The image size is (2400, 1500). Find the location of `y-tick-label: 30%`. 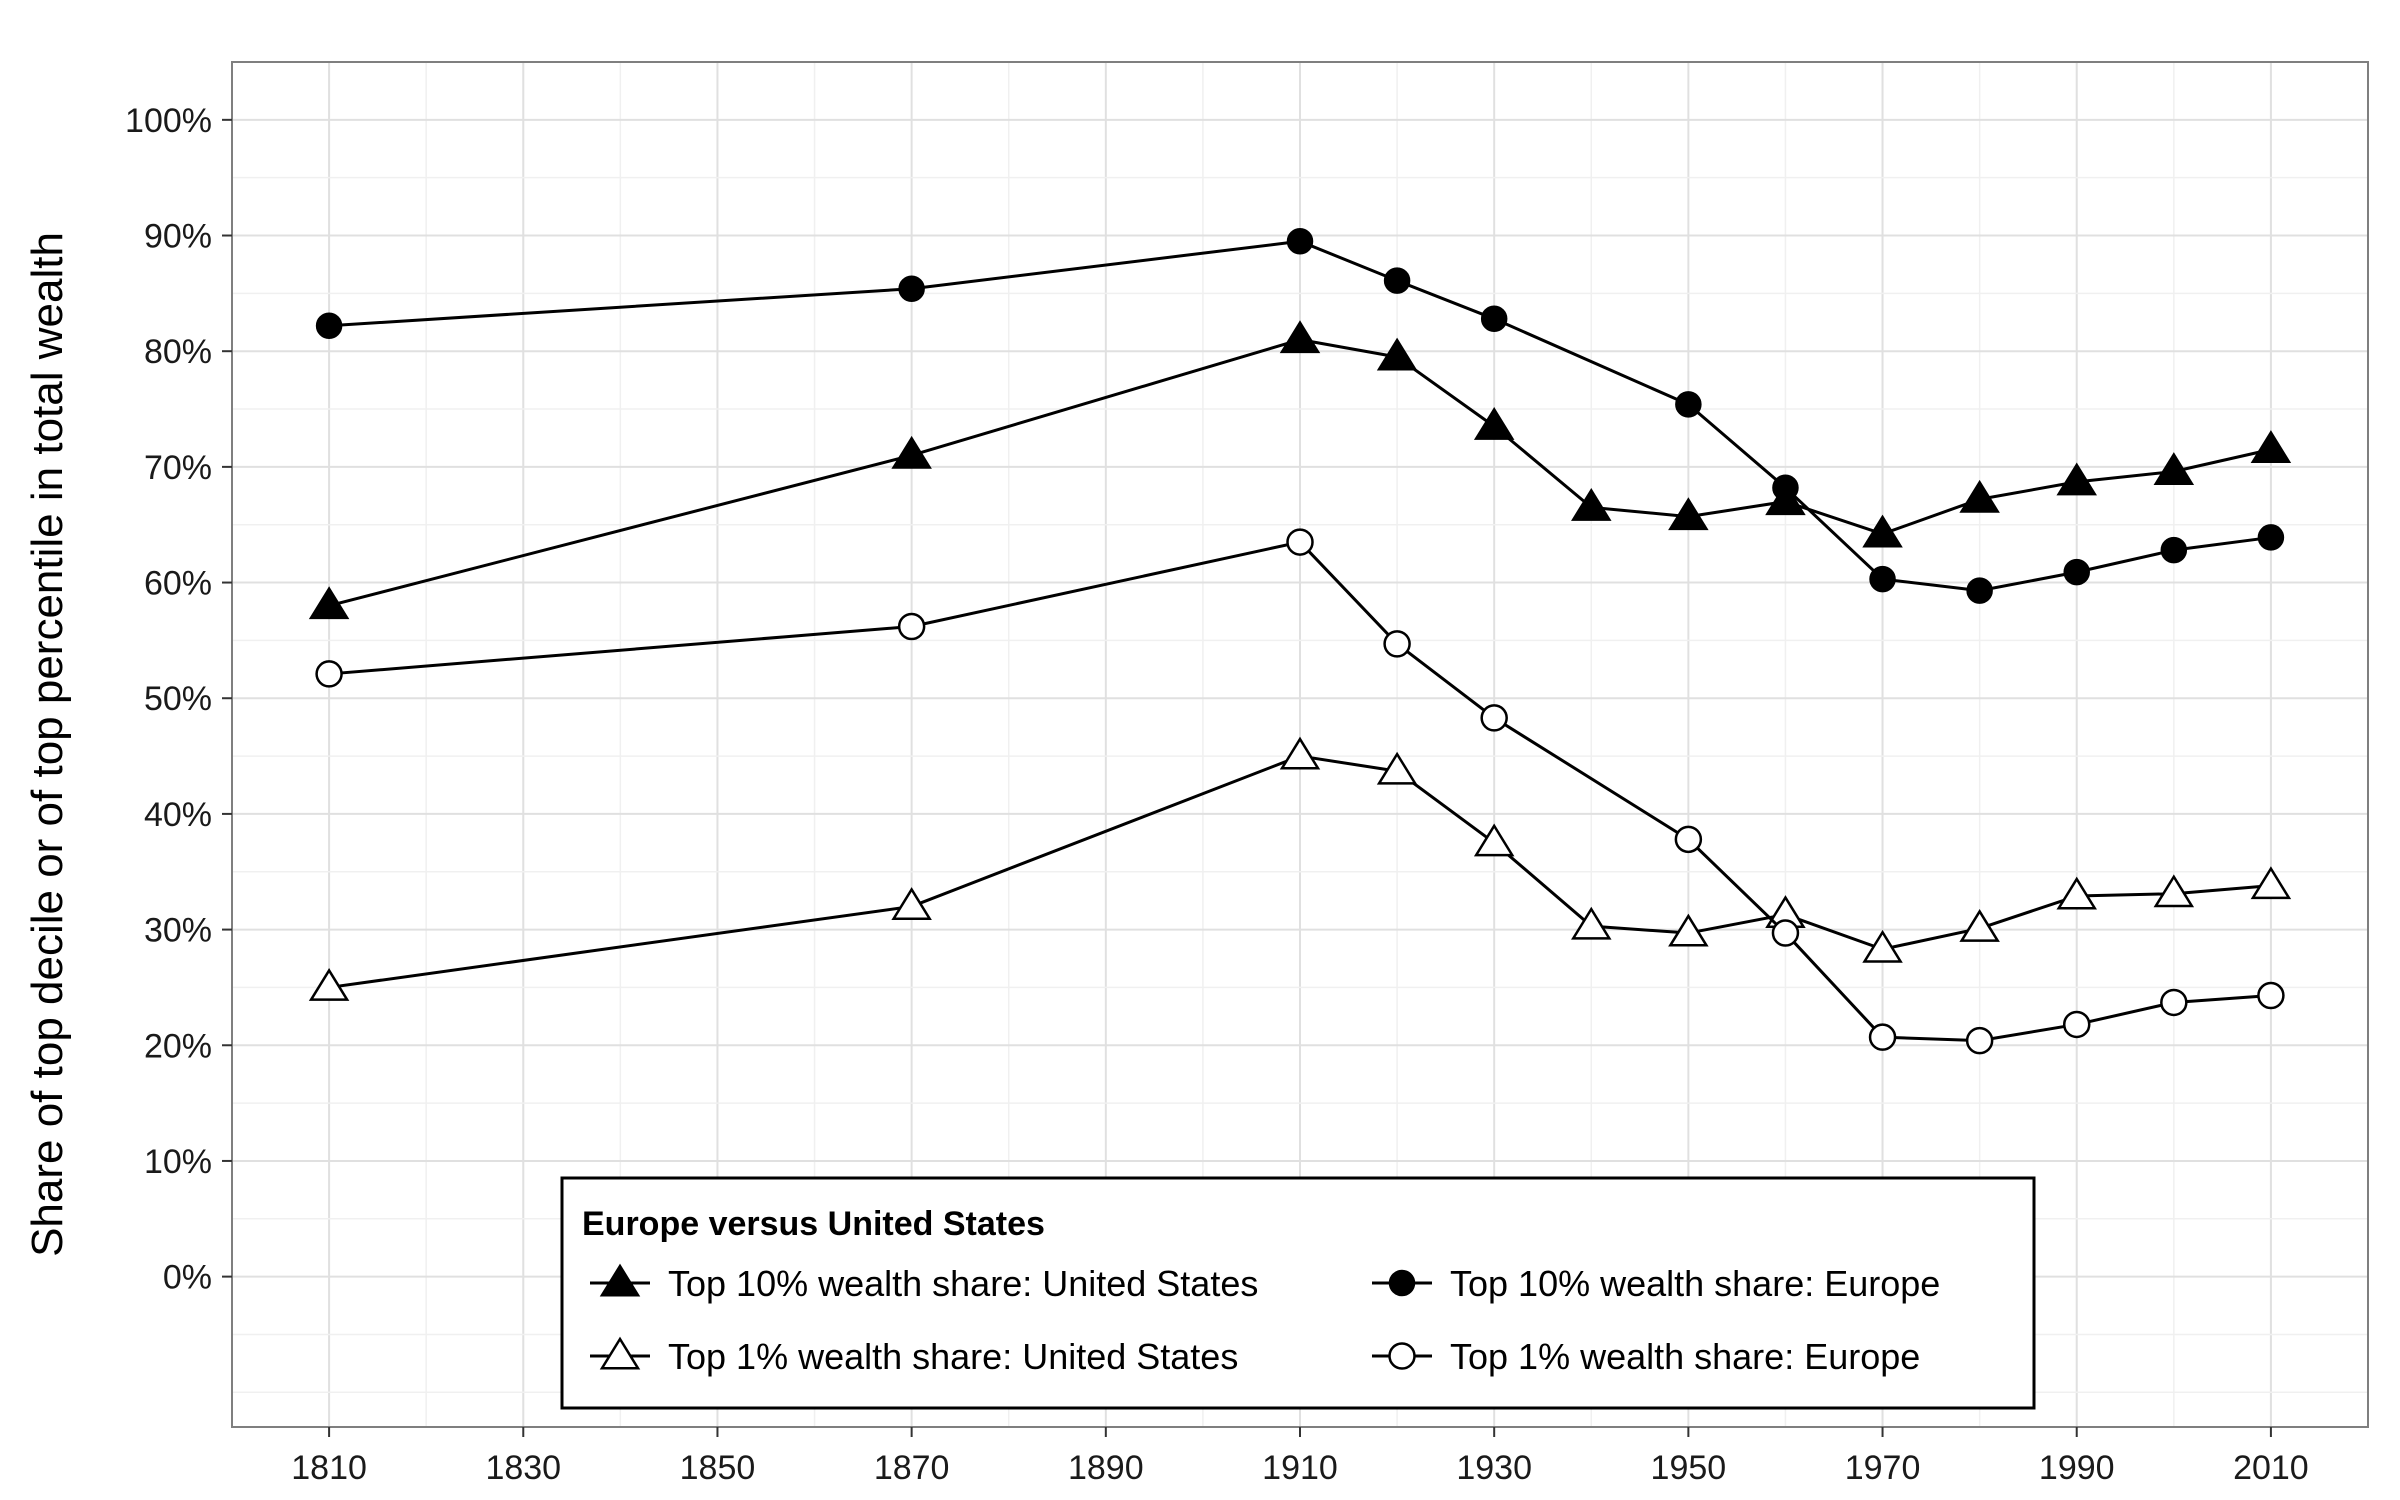

y-tick-label: 30% is located at coordinates (178, 931).